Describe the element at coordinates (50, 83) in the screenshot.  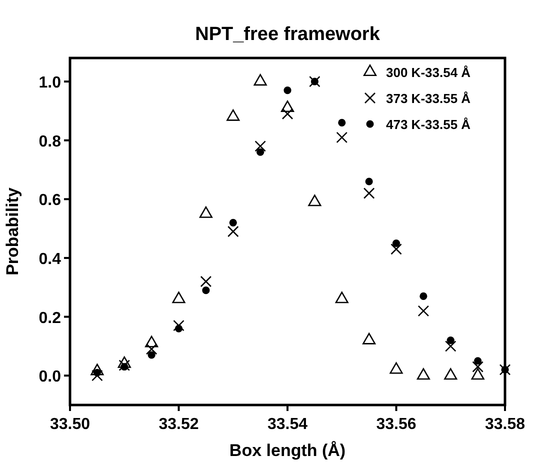
I see `y-tick-label: 1.0` at that location.